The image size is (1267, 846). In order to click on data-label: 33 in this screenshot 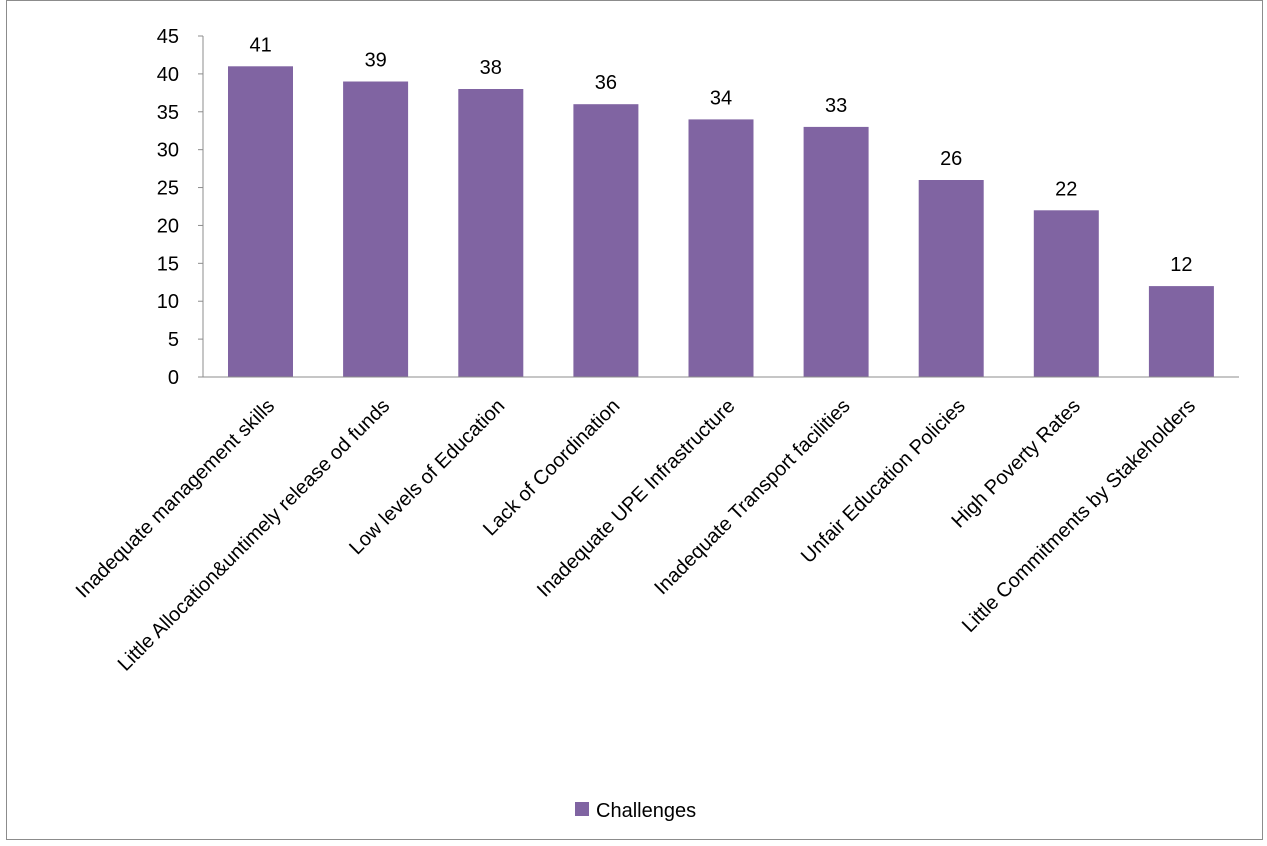, I will do `click(836, 106)`.